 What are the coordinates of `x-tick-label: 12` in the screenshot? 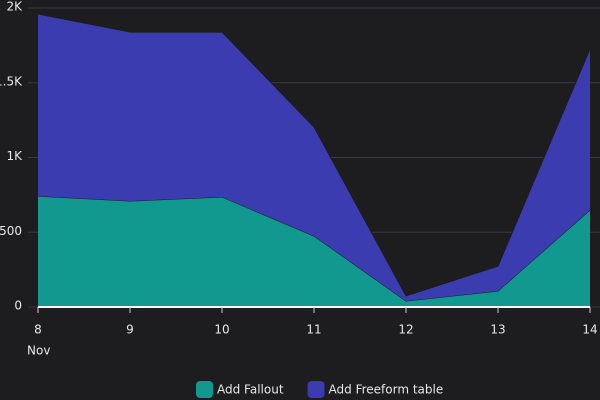 It's located at (405, 330).